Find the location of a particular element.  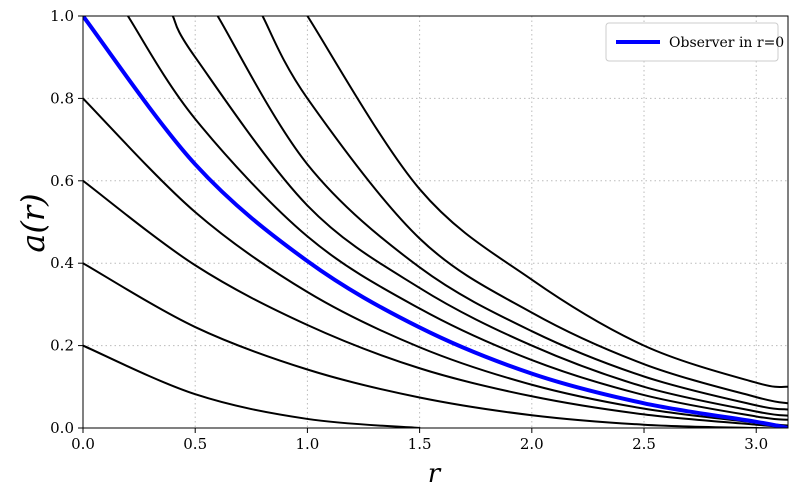

x-tick-label: 0.5 is located at coordinates (195, 444).